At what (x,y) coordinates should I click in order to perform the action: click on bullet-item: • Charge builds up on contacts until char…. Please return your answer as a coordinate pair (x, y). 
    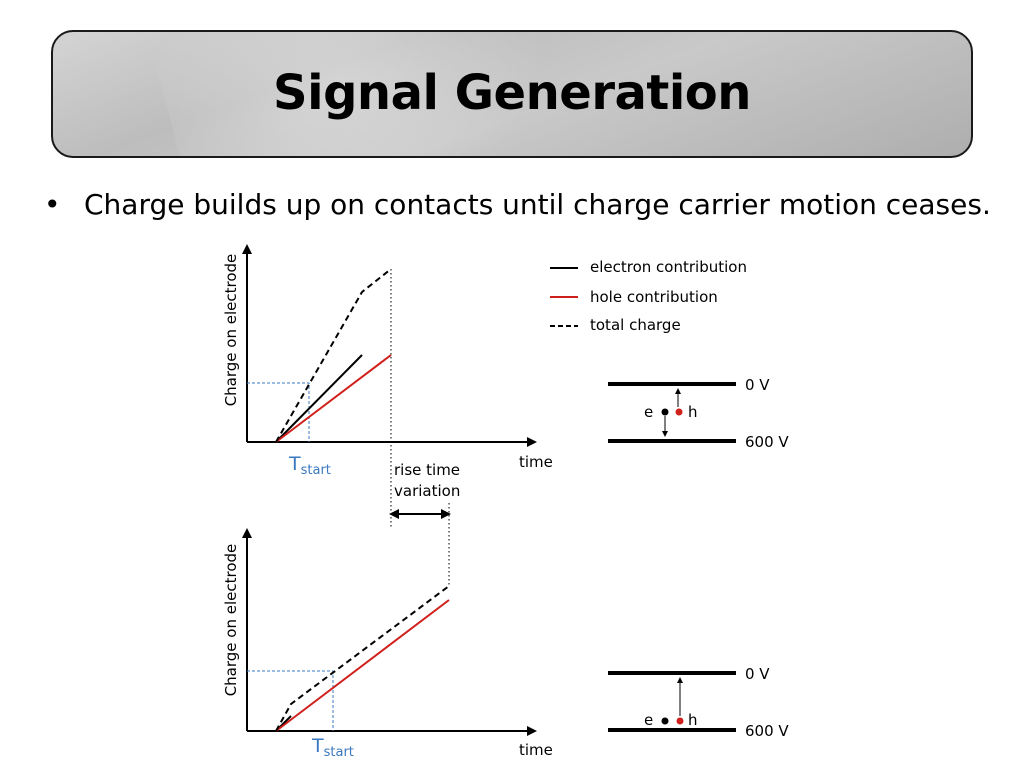
    Looking at the image, I should click on (517, 204).